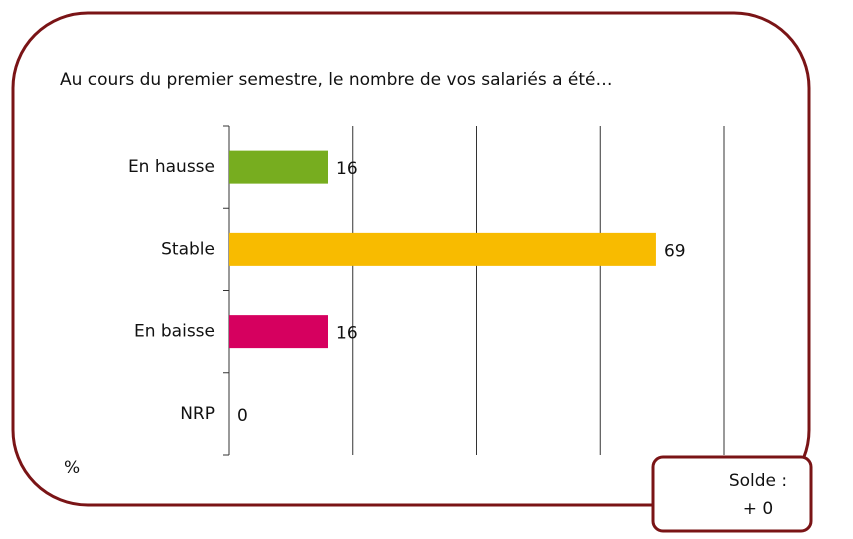 The width and height of the screenshot is (853, 539). What do you see at coordinates (758, 481) in the screenshot?
I see `balance-label: Solde :` at bounding box center [758, 481].